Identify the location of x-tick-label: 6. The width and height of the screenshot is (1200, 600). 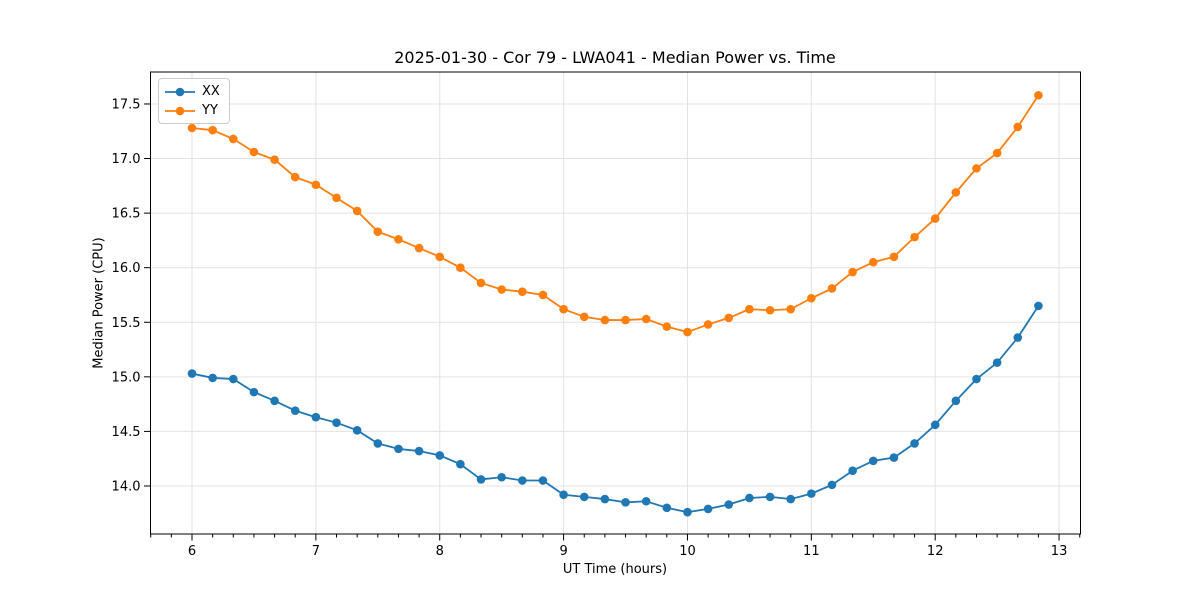
(192, 551).